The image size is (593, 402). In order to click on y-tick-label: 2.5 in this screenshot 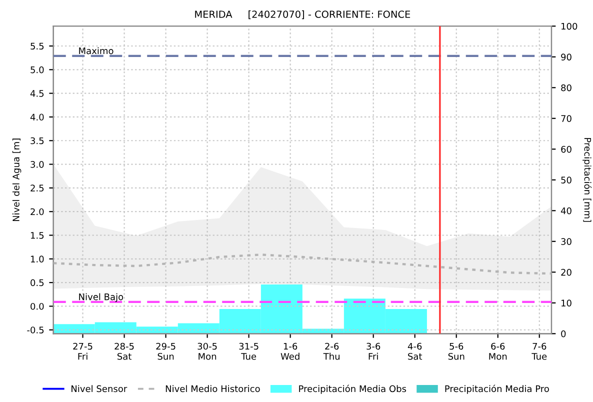, I will do `click(37, 188)`.